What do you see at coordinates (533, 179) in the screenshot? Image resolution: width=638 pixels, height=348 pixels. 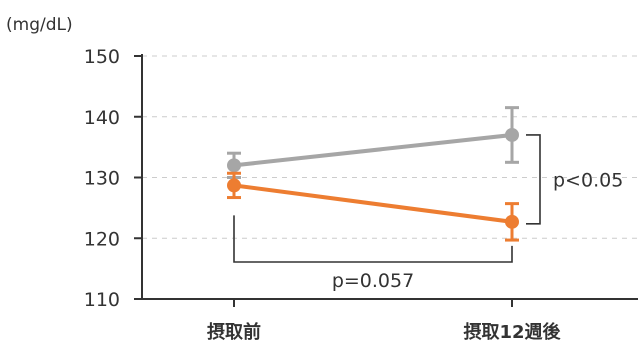 I see `bracket-right` at bounding box center [533, 179].